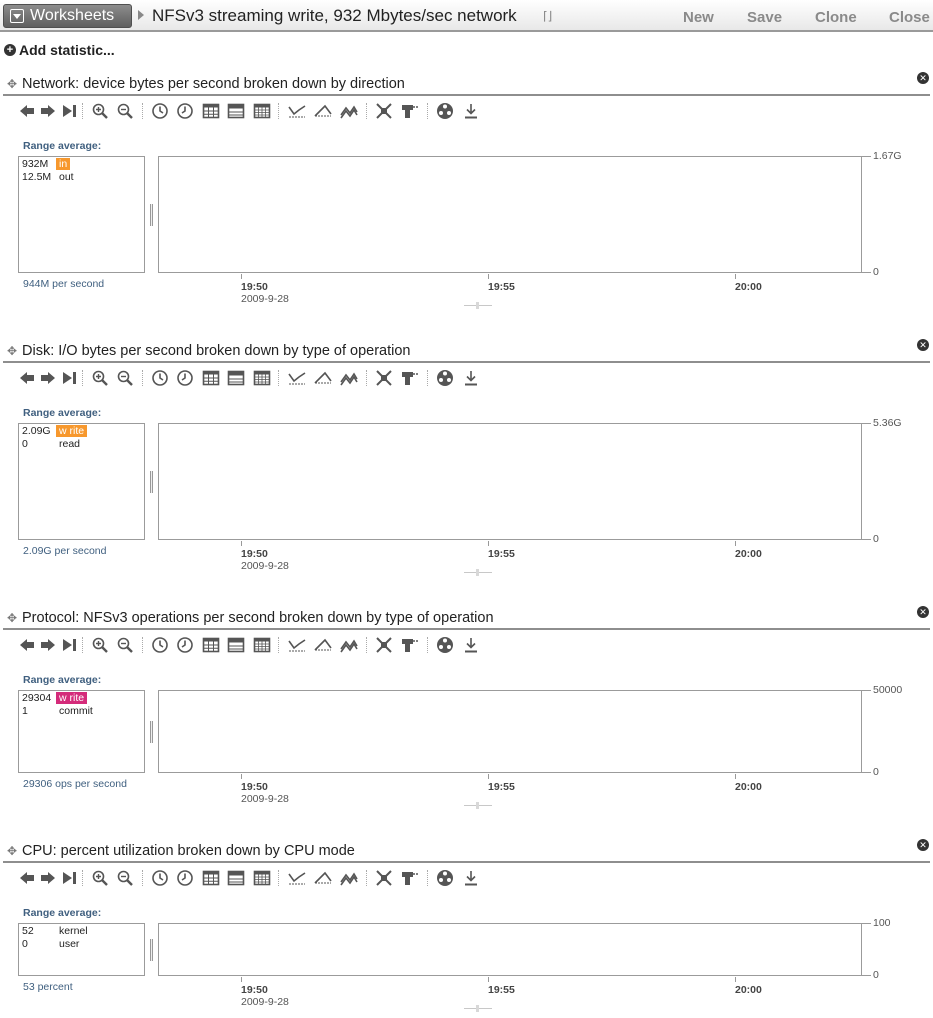  What do you see at coordinates (70, 444) in the screenshot?
I see `legend-name: read` at bounding box center [70, 444].